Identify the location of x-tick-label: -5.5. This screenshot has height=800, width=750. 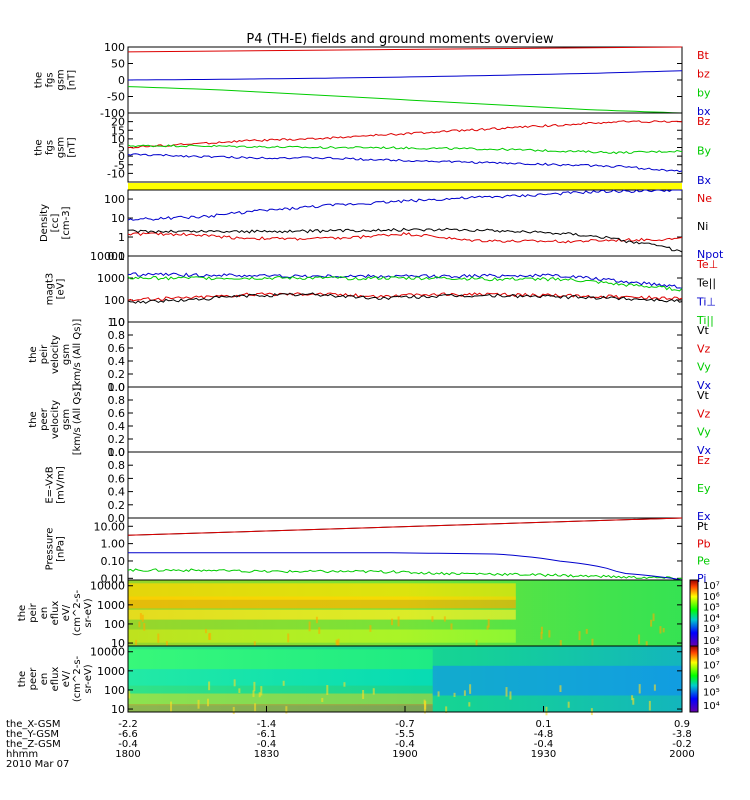
(405, 734).